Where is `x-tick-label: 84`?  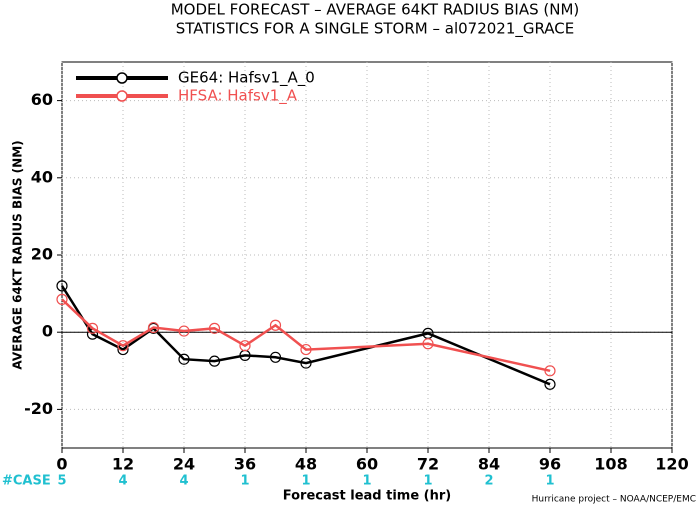
x-tick-label: 84 is located at coordinates (489, 464).